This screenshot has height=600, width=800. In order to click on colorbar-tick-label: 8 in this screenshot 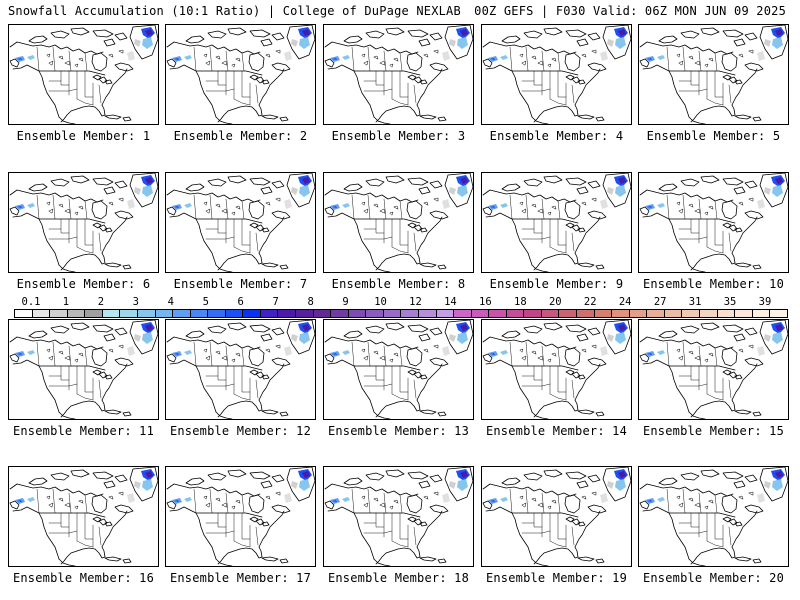, I will do `click(310, 302)`.